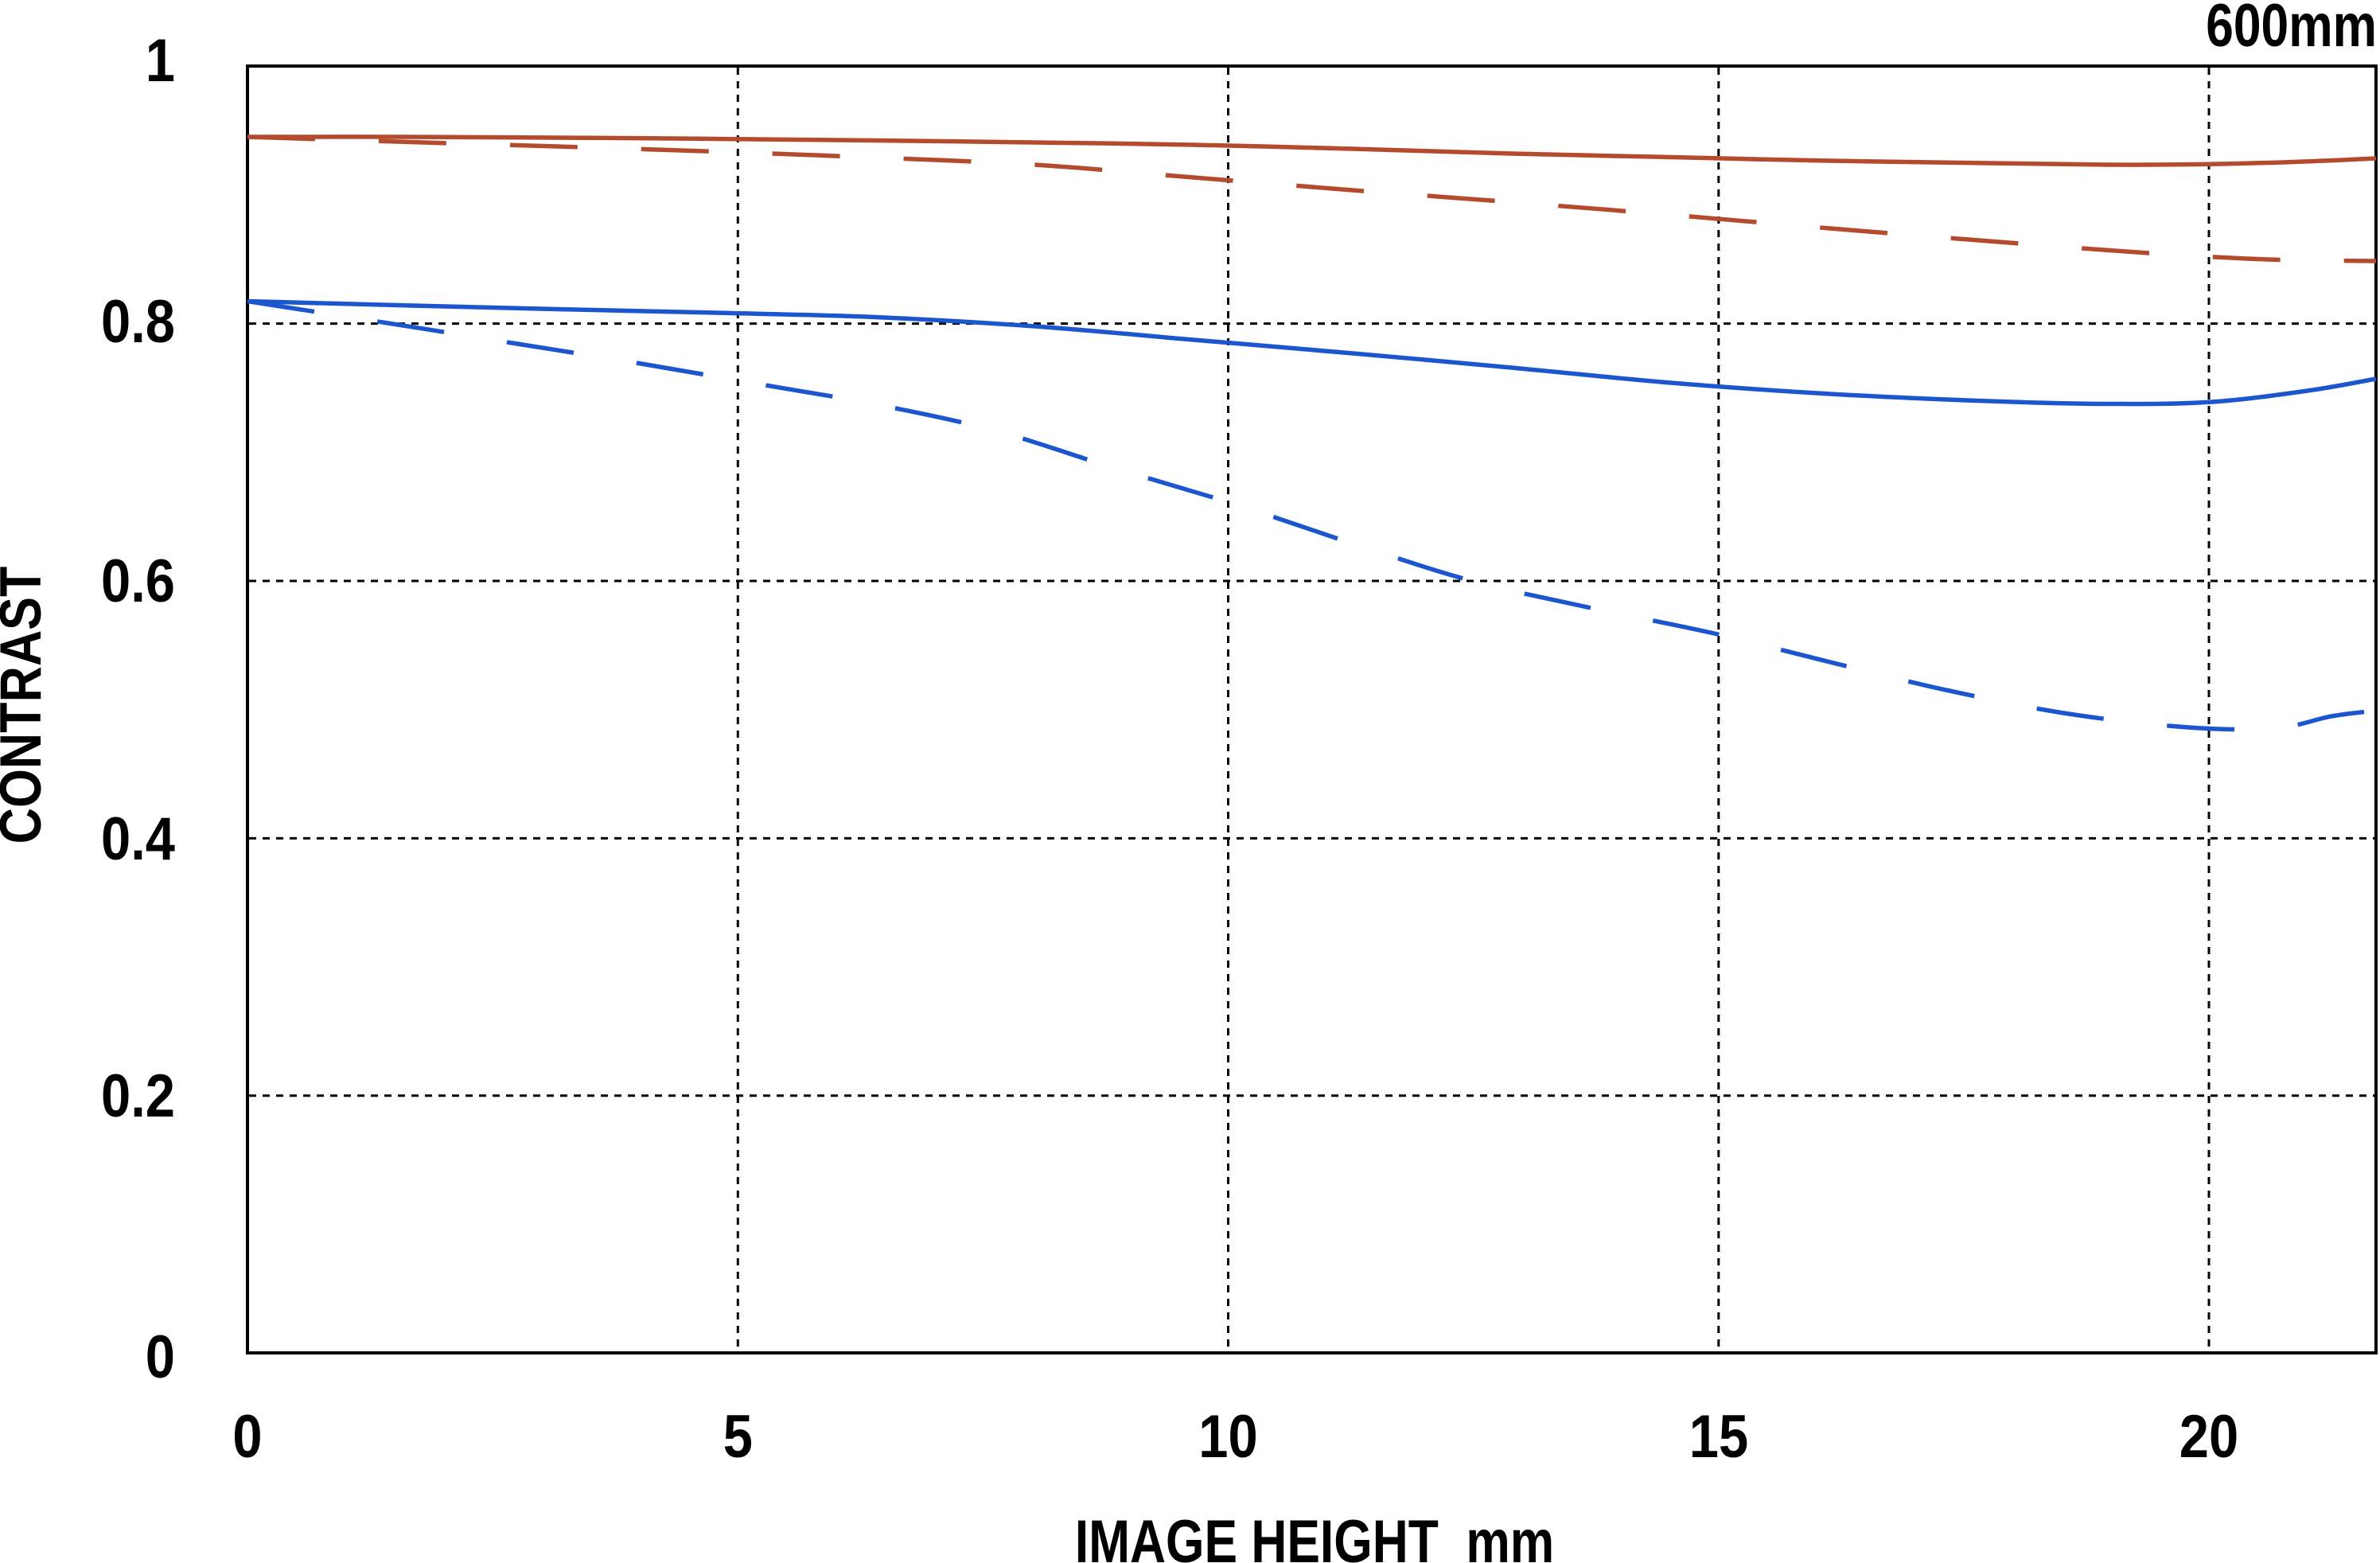 The image size is (2380, 1563). What do you see at coordinates (138, 581) in the screenshot?
I see `svg-text: 0.6` at bounding box center [138, 581].